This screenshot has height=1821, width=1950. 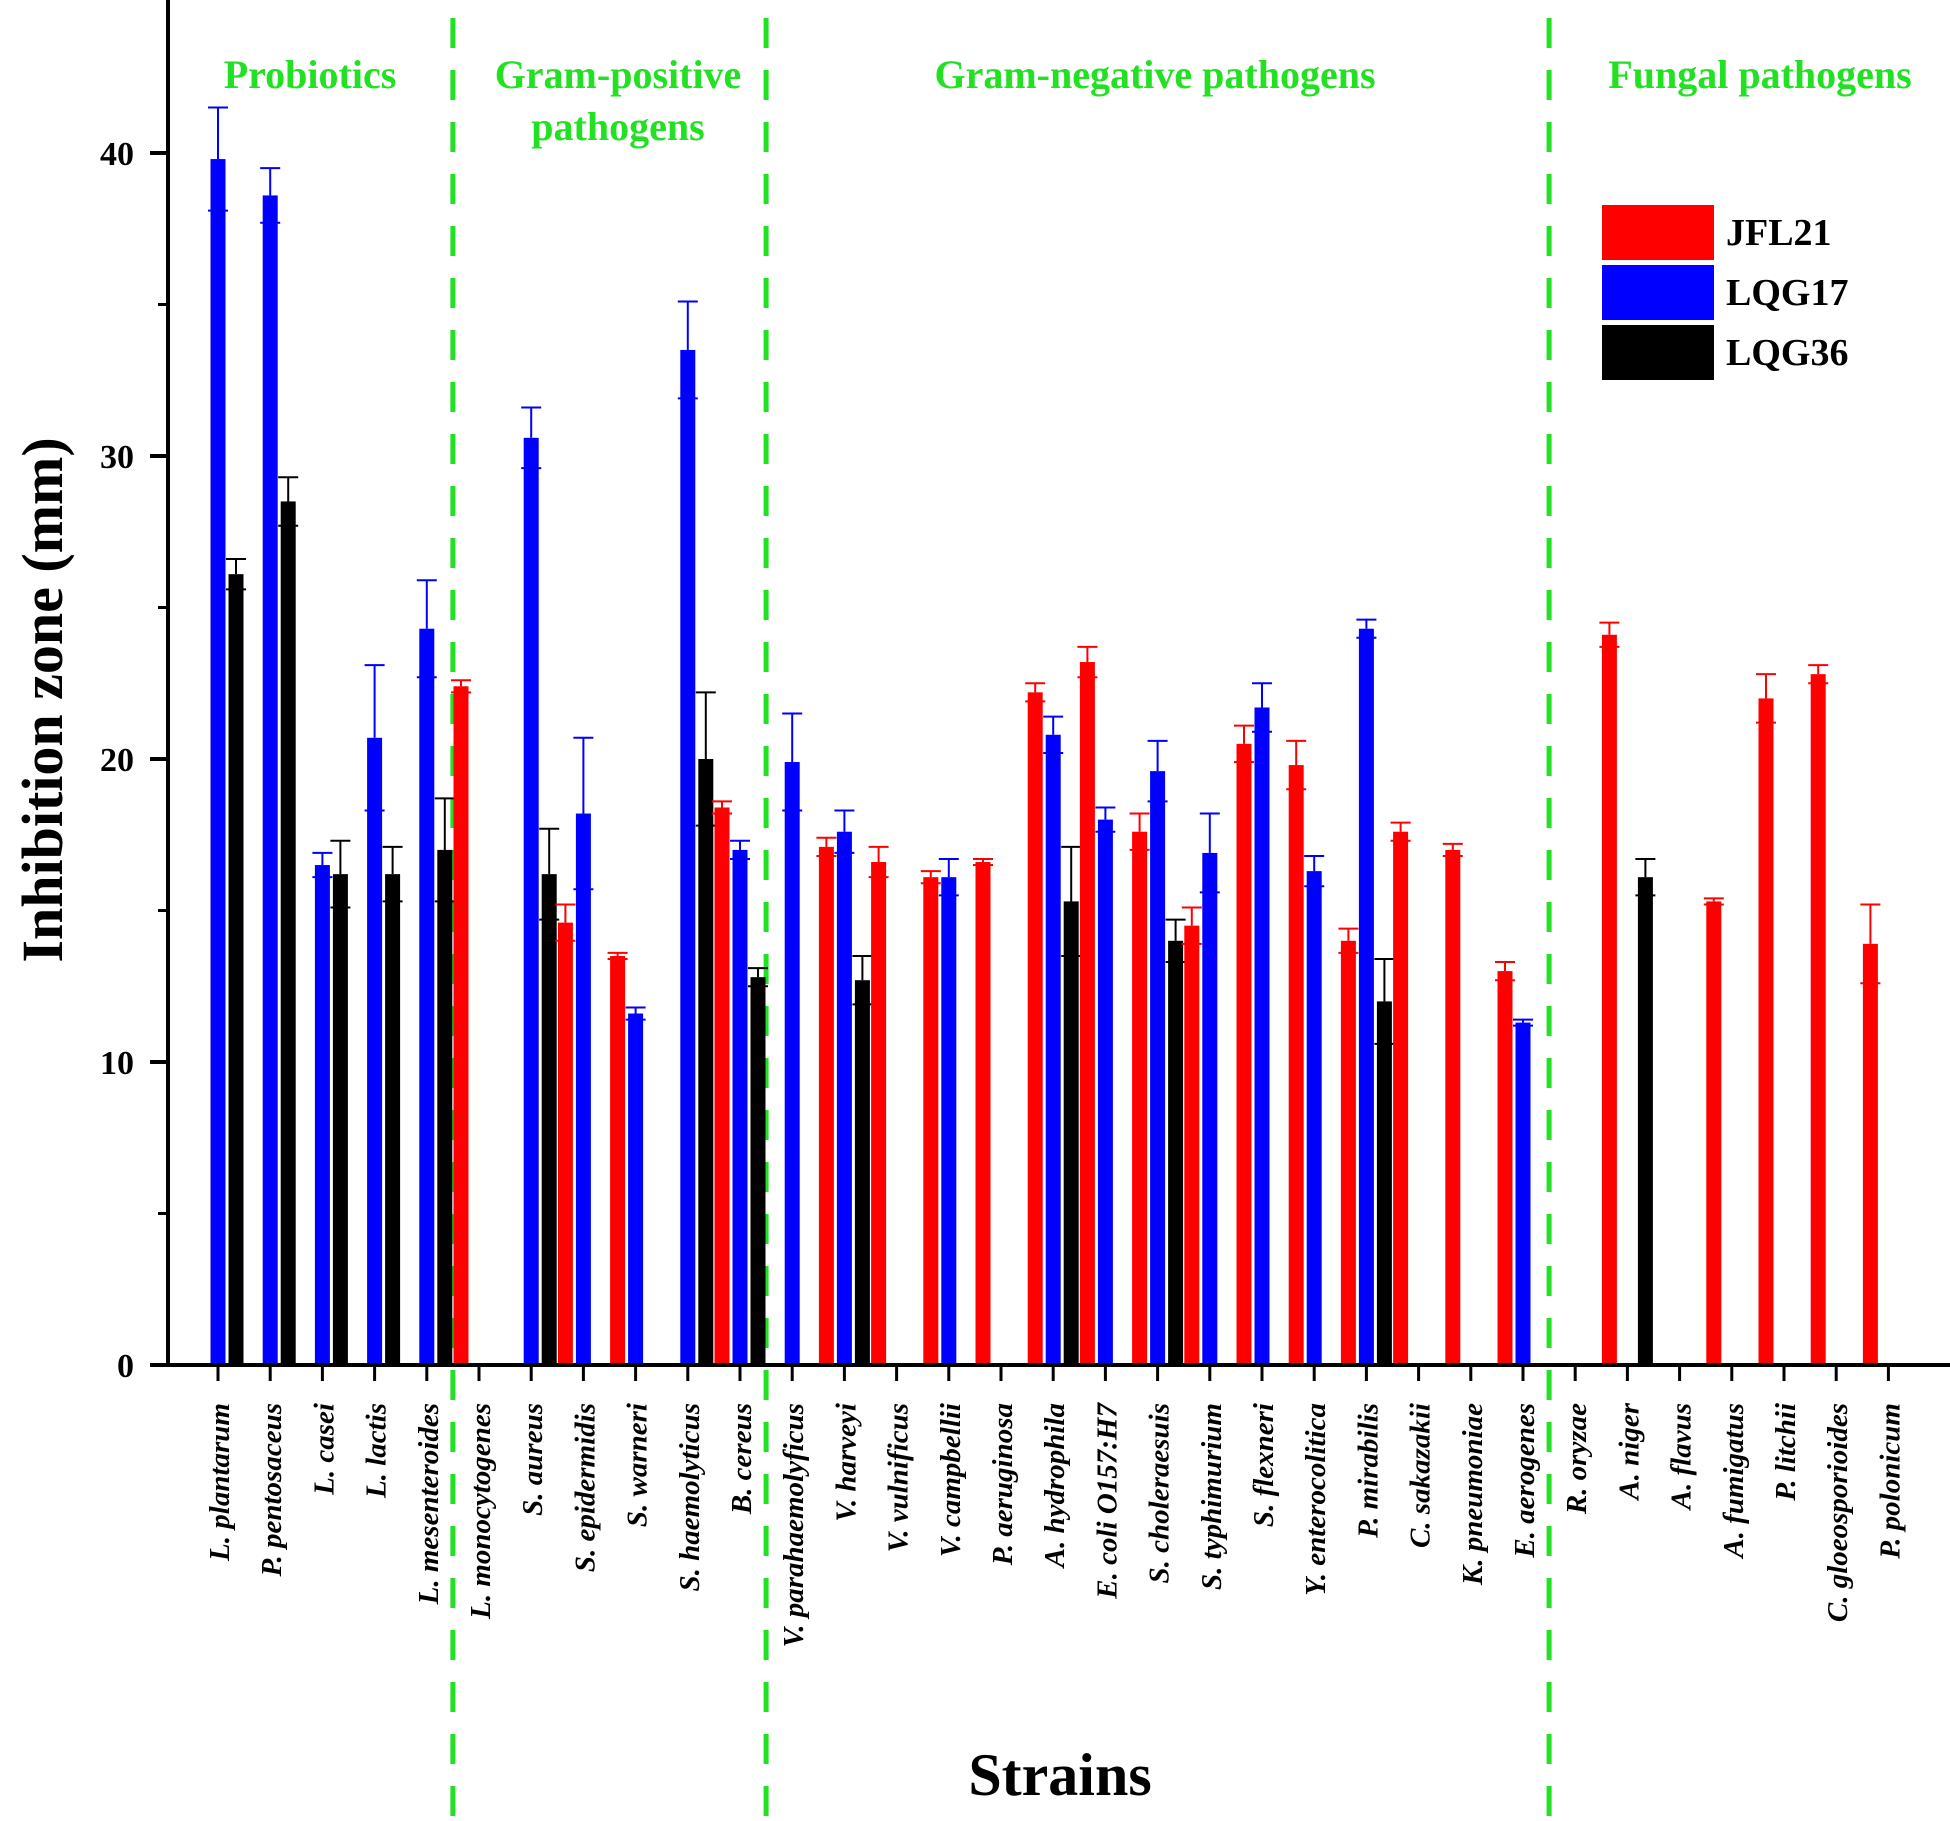 What do you see at coordinates (618, 74) in the screenshot?
I see `group-label-gram-positive: Gram-positive` at bounding box center [618, 74].